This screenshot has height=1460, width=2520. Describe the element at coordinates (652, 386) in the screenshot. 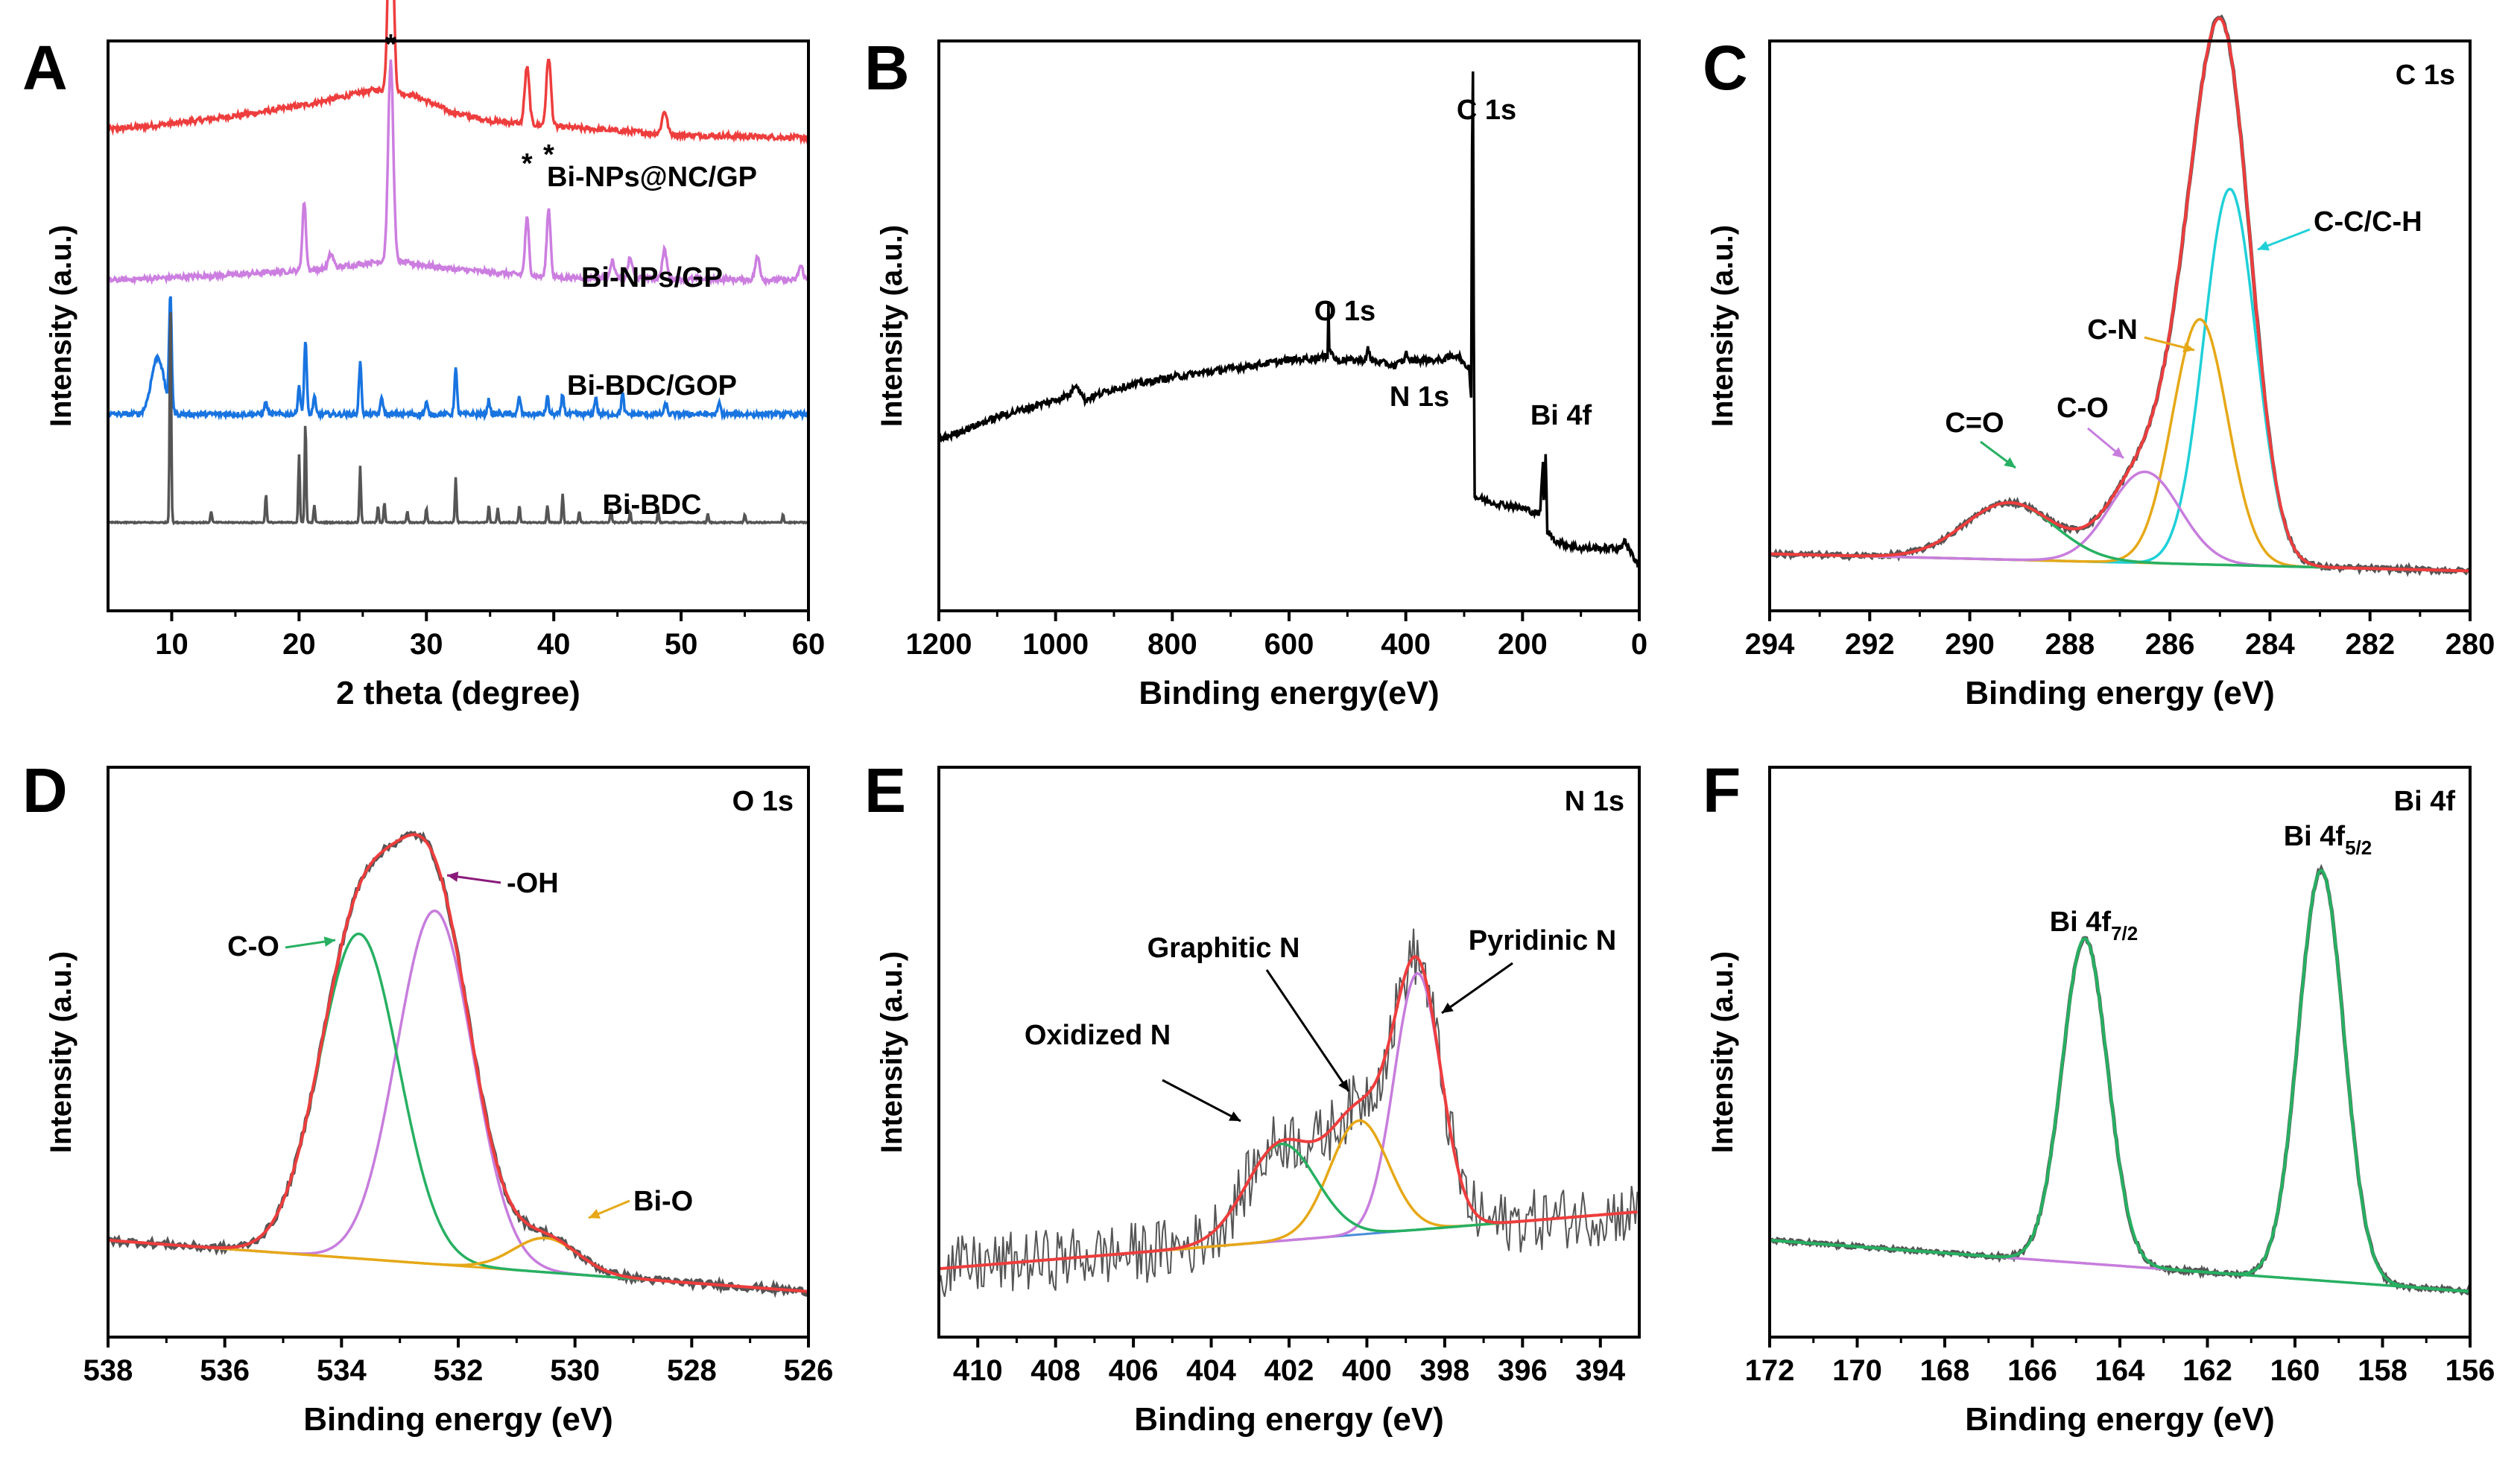

I see `series-label: Bi-BDC/GOP` at that location.